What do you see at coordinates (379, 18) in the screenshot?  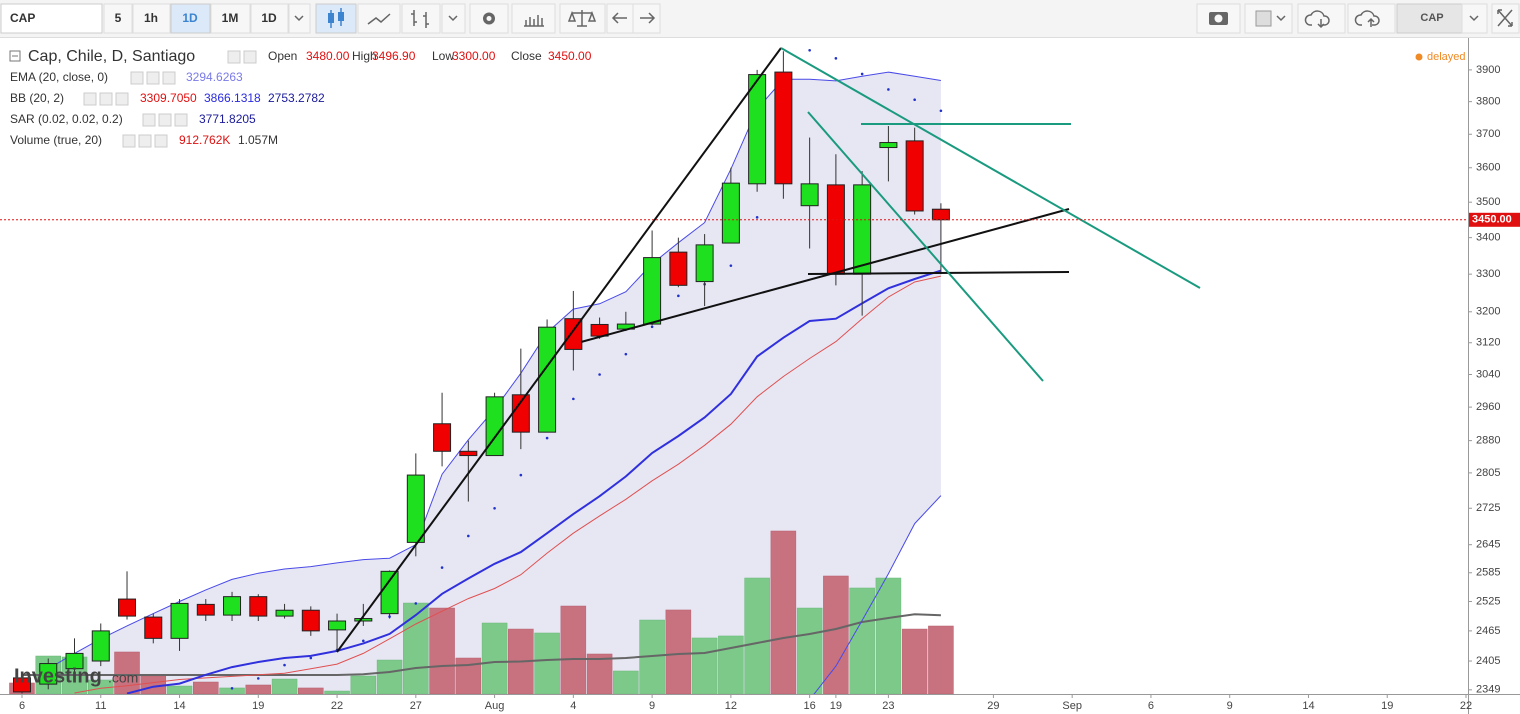 I see `line-button` at bounding box center [379, 18].